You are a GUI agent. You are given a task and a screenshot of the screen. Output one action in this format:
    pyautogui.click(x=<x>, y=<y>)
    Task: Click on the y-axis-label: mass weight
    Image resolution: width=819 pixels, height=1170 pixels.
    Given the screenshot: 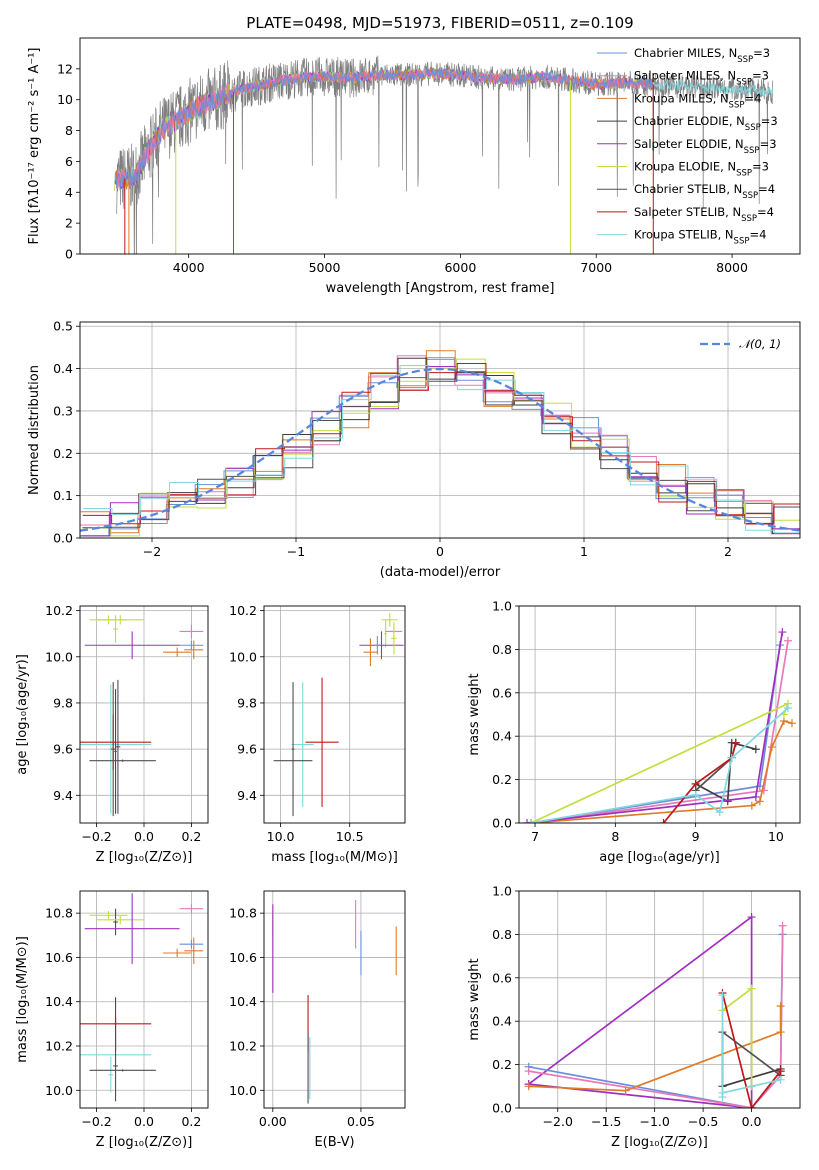 What is the action you would take?
    pyautogui.click(x=474, y=714)
    